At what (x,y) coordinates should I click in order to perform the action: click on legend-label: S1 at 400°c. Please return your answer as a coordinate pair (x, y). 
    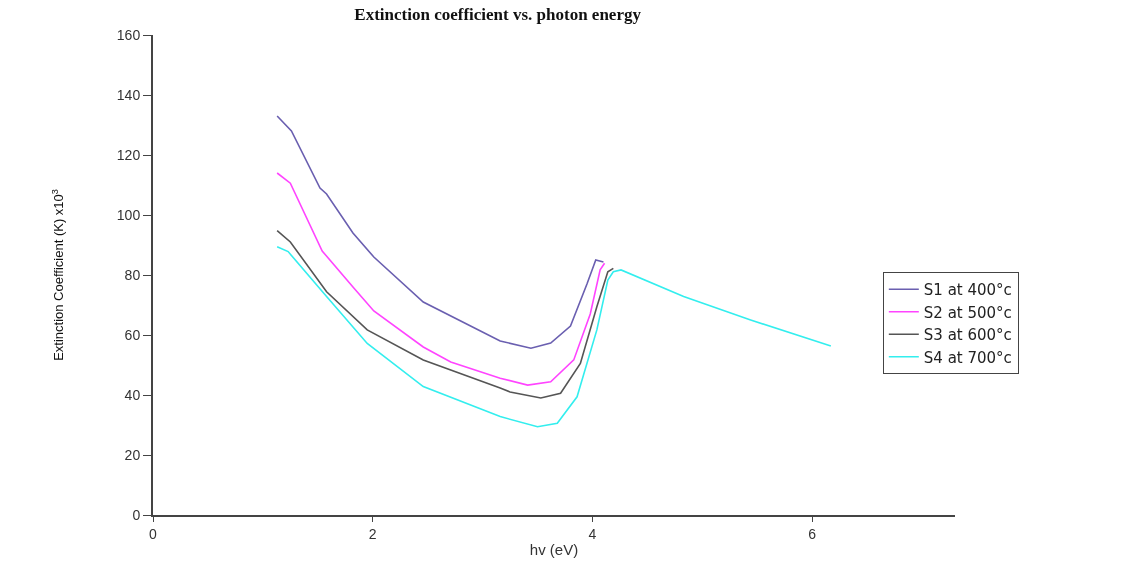
    Looking at the image, I should click on (967, 290).